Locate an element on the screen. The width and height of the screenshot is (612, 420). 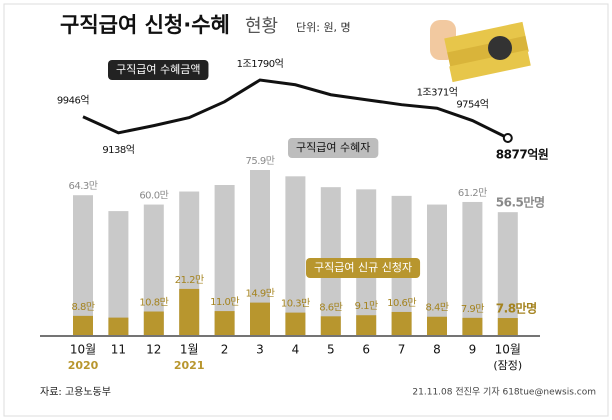
x-tick-label: 11 is located at coordinates (118, 350).